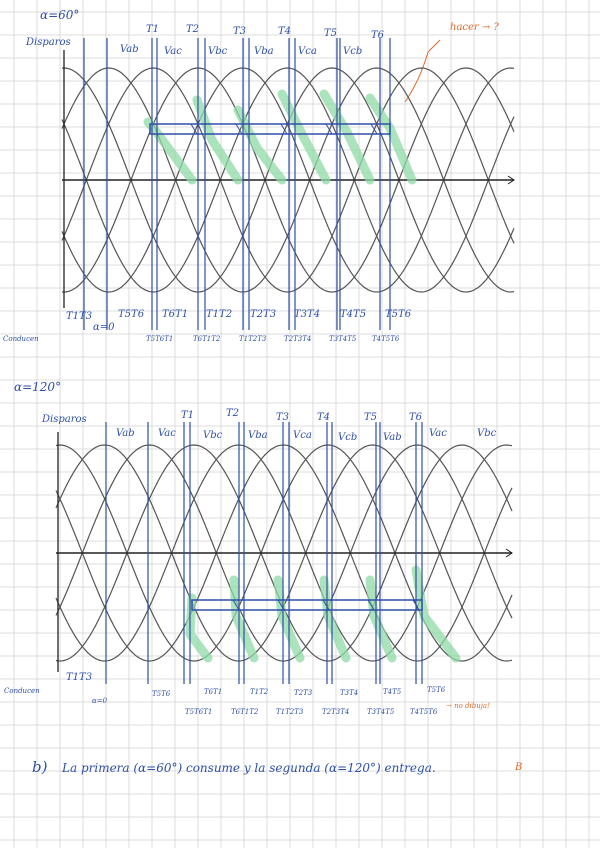 The height and width of the screenshot is (848, 600). I want to click on pair-2-2: T6T1, so click(213, 692).